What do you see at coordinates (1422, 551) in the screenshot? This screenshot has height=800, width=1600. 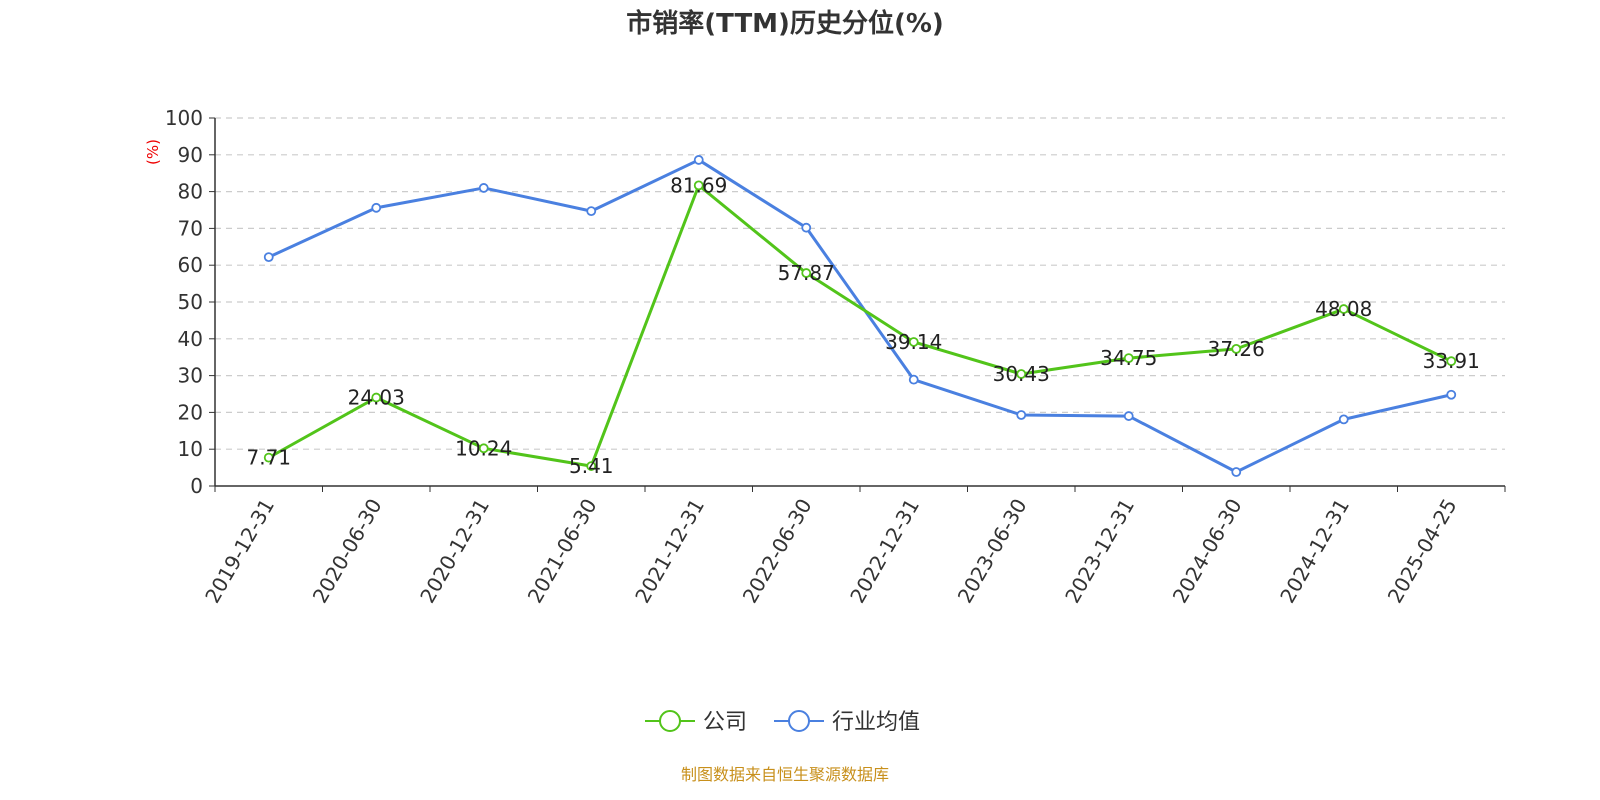 I see `x-tick-label: 2025-04-25` at bounding box center [1422, 551].